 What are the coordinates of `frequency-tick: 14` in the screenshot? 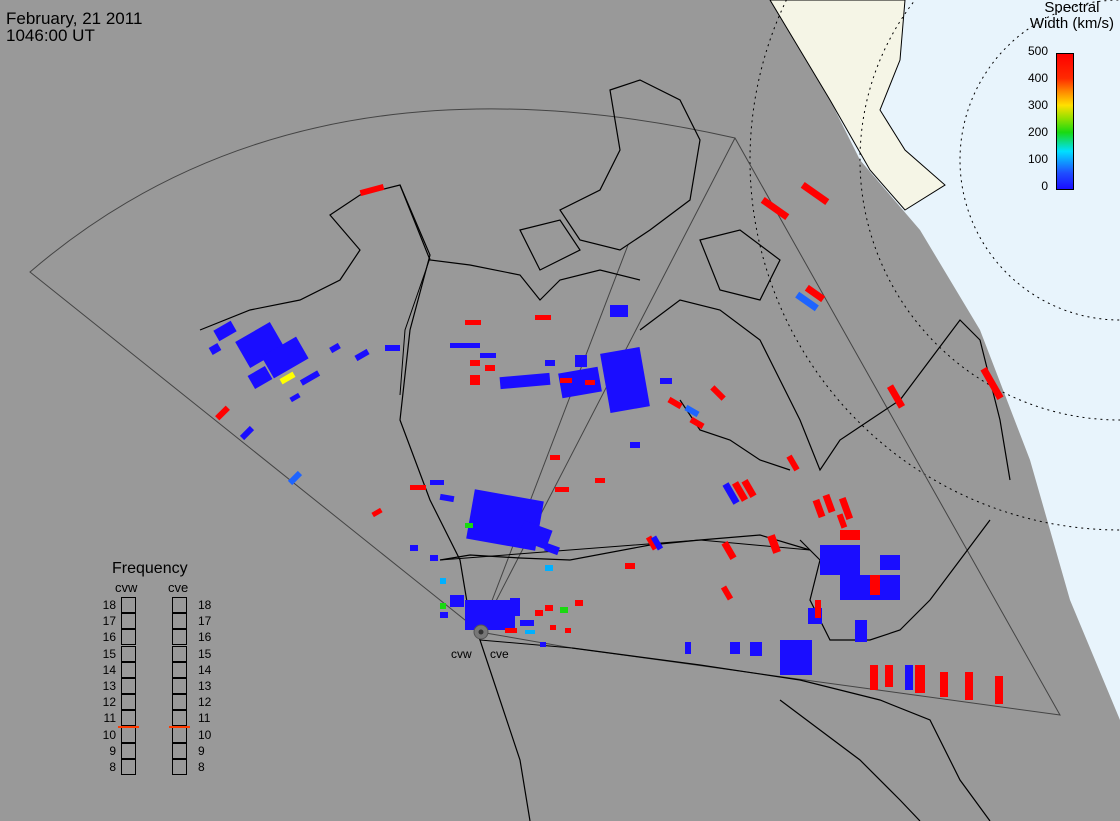 It's located at (205, 669).